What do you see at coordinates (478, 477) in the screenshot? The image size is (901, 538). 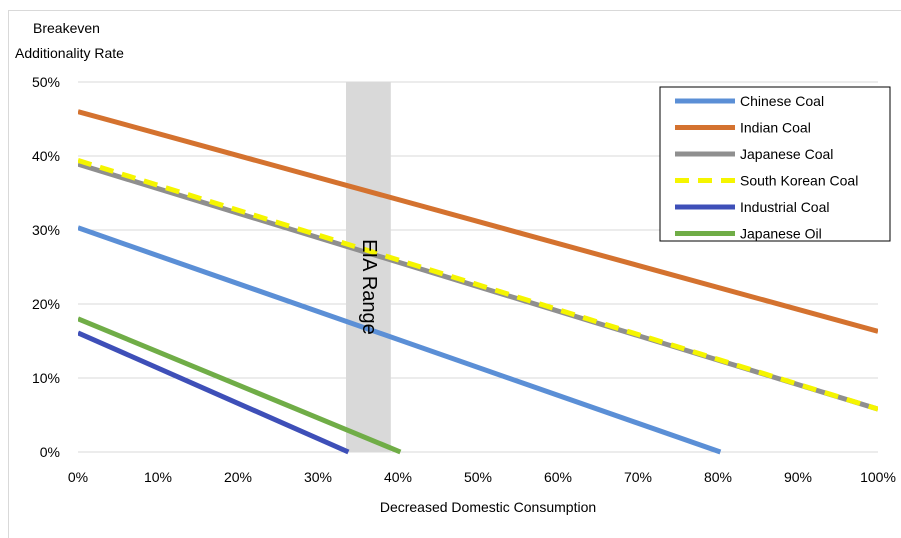 I see `x-tick-label: 50%` at bounding box center [478, 477].